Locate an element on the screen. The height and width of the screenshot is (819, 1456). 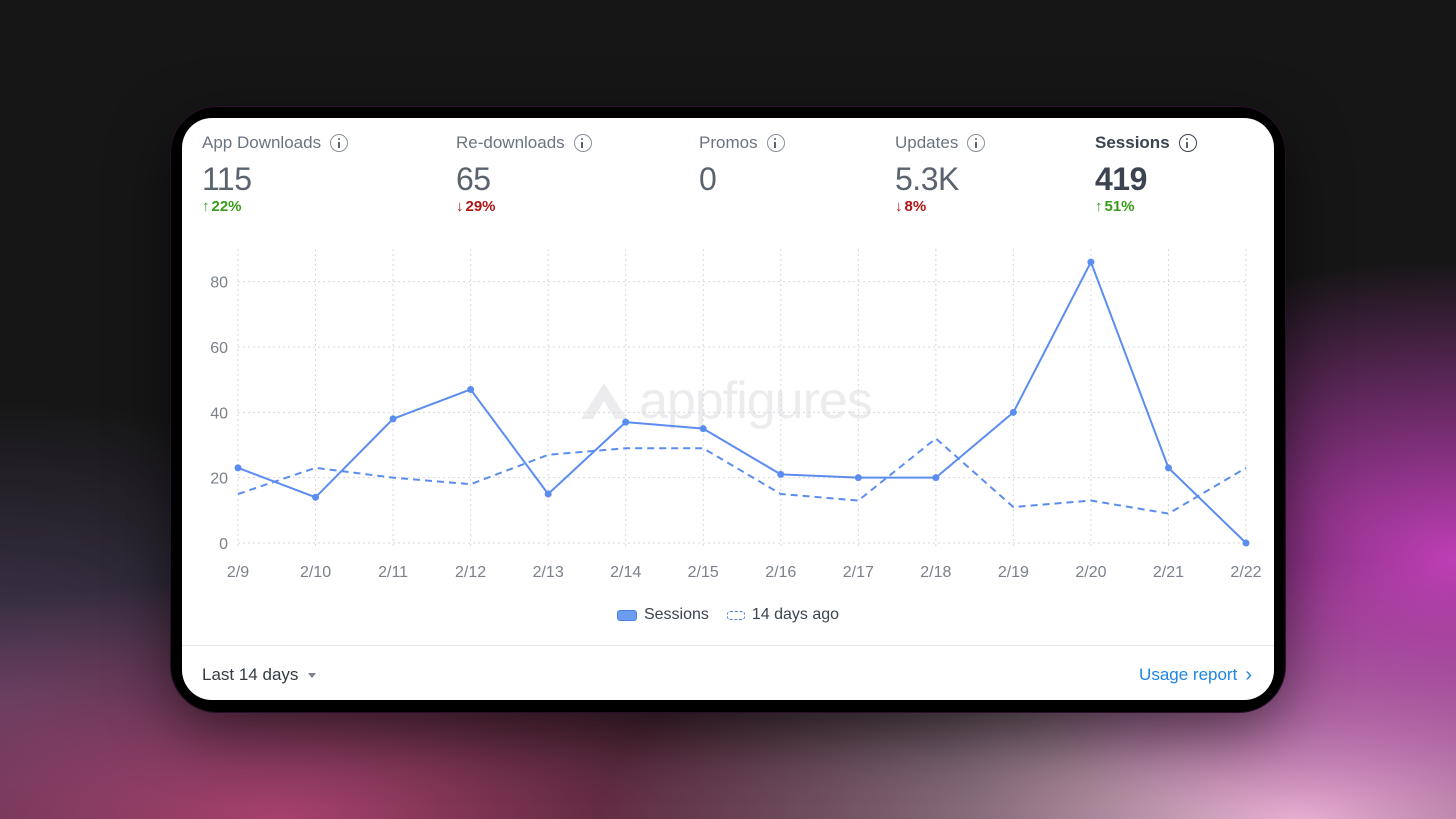
legend-item-14-days-ago: 14 days ago is located at coordinates (783, 615).